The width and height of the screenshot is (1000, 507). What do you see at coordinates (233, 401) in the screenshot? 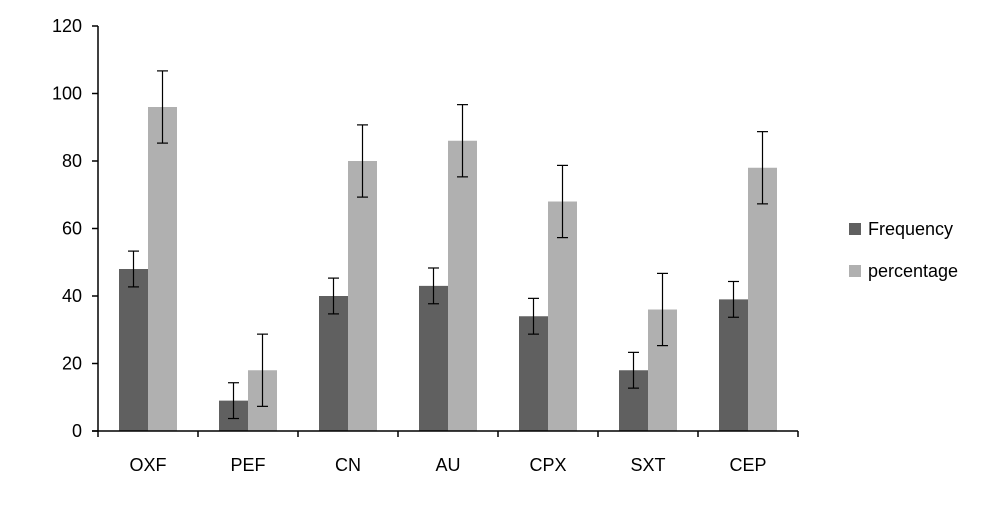
I see `error-bar-frequency-pef` at bounding box center [233, 401].